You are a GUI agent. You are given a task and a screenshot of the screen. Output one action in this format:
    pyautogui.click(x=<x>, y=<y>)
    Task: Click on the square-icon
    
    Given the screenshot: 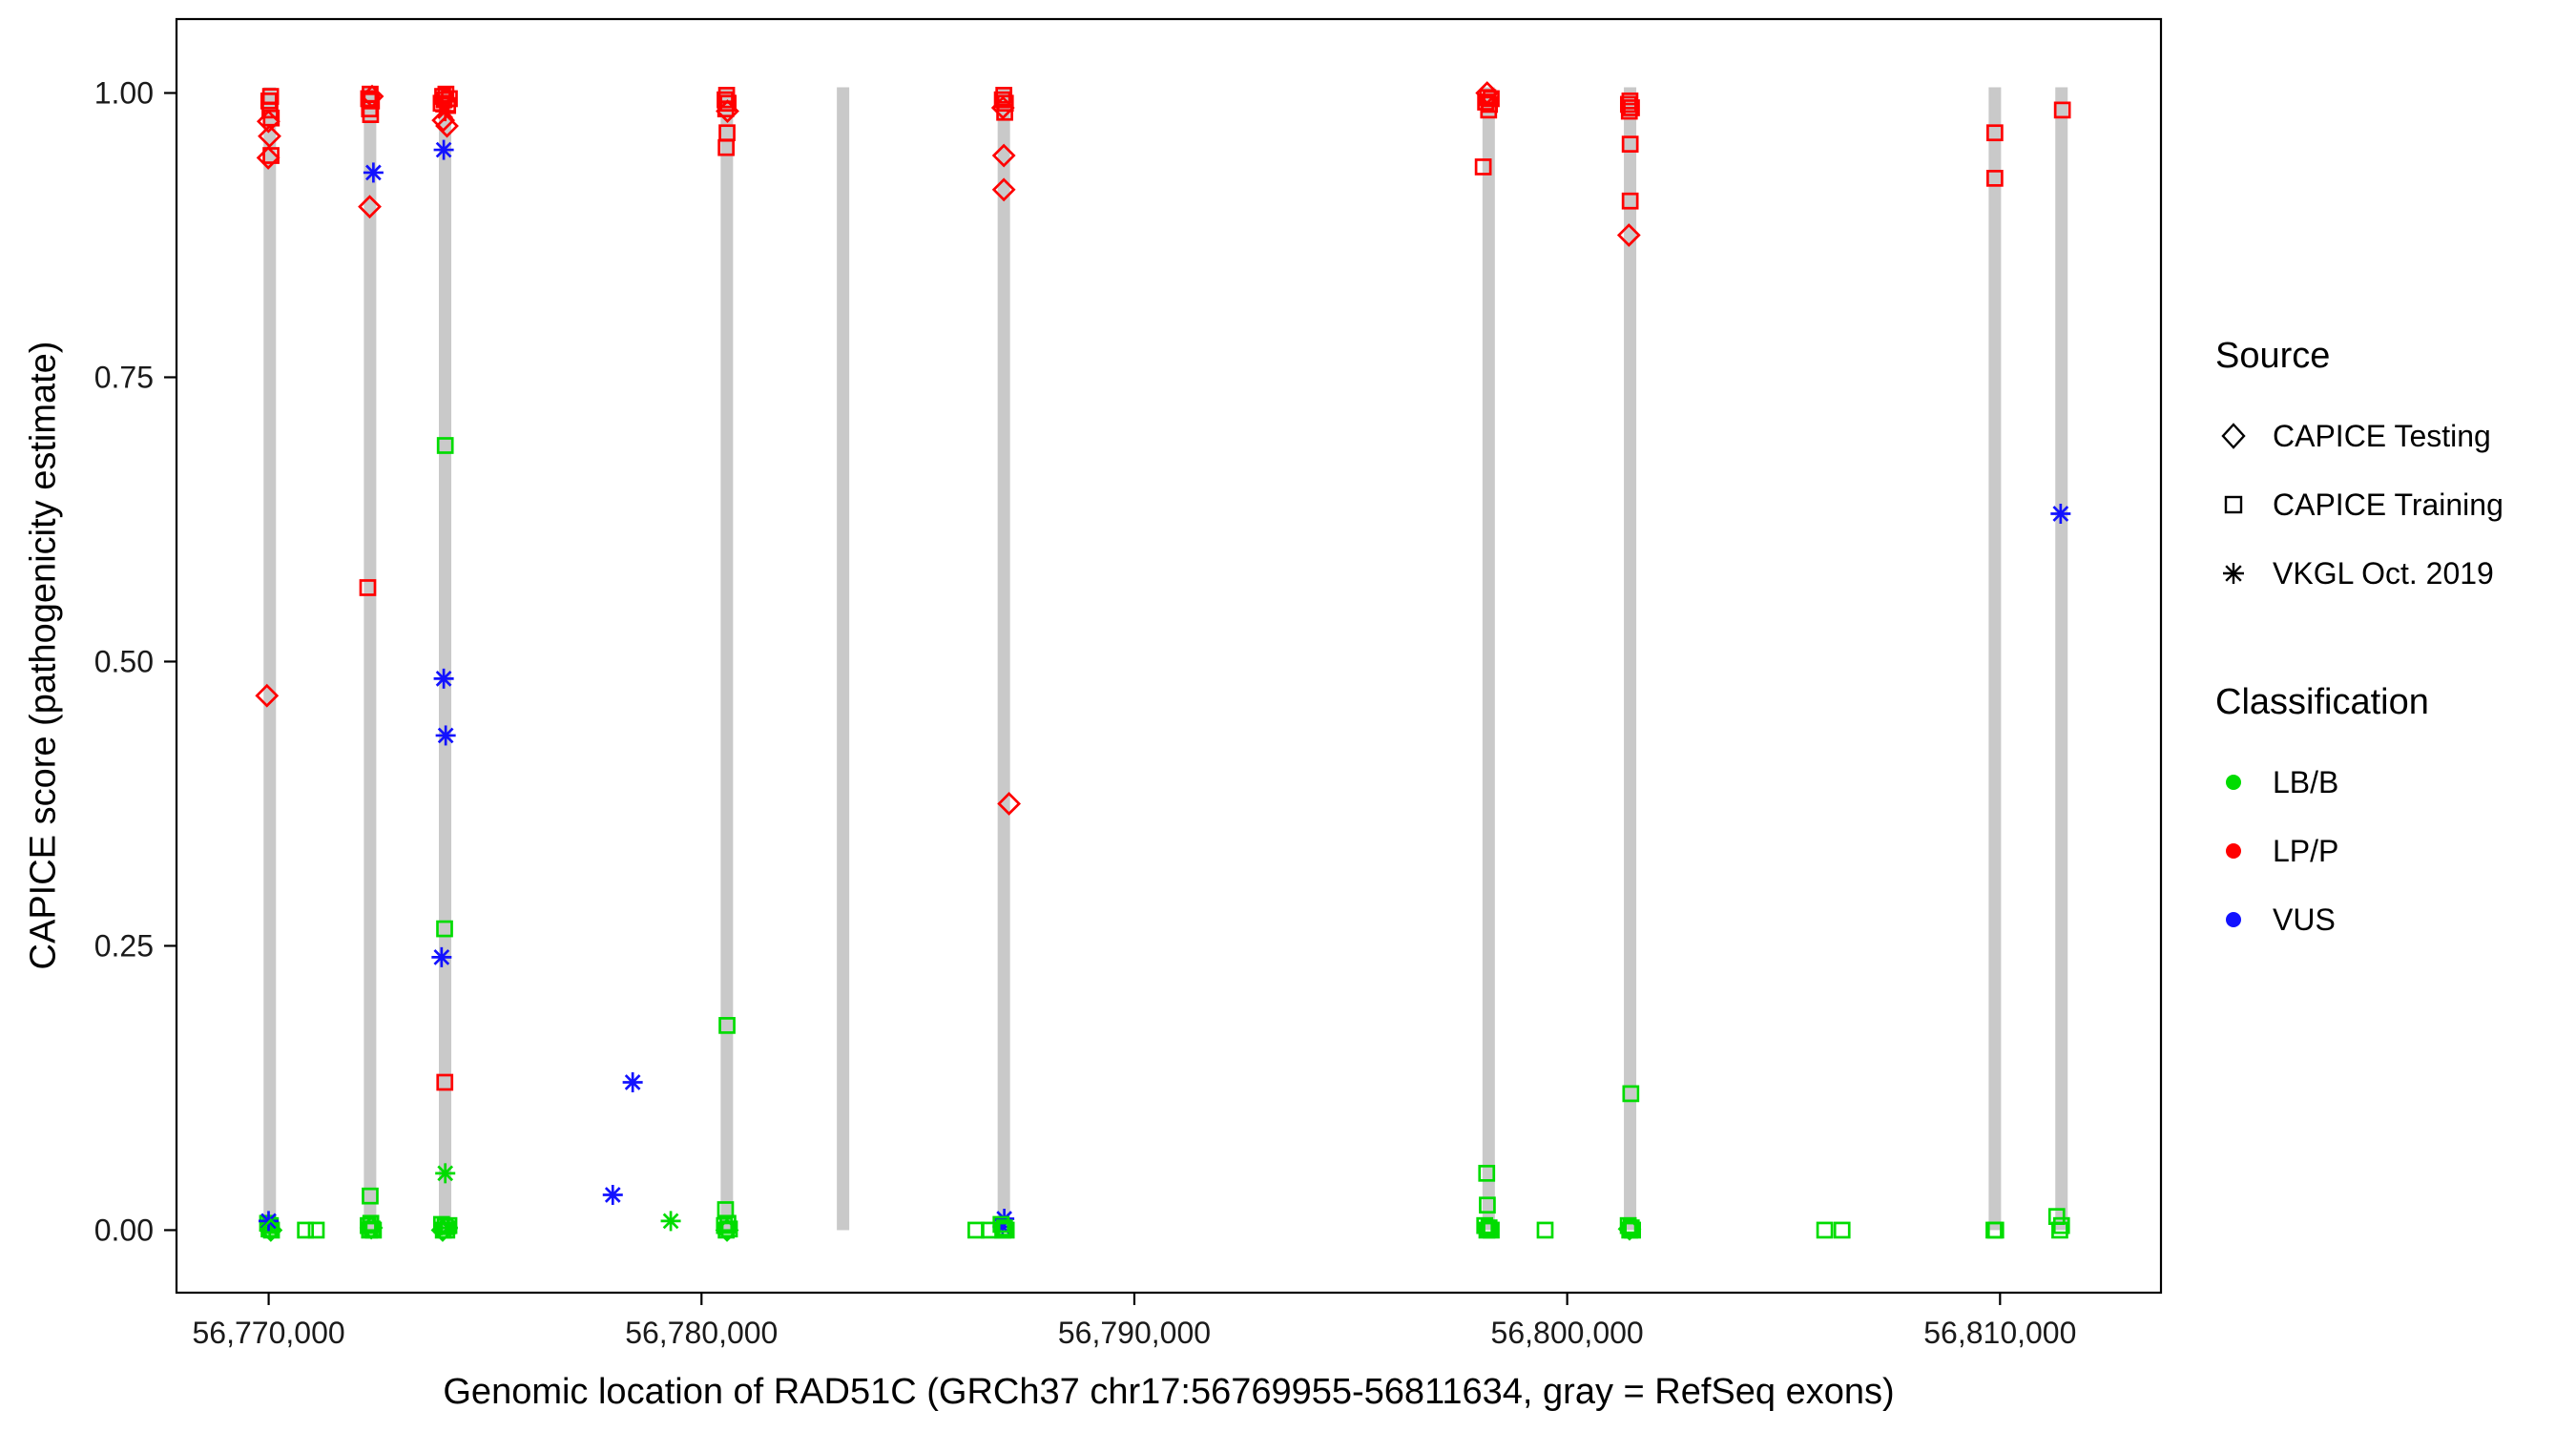 What is the action you would take?
    pyautogui.click(x=2233, y=504)
    